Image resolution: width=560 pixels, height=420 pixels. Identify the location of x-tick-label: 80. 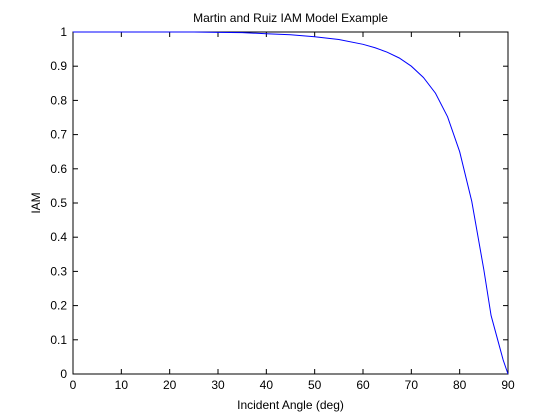
(460, 385).